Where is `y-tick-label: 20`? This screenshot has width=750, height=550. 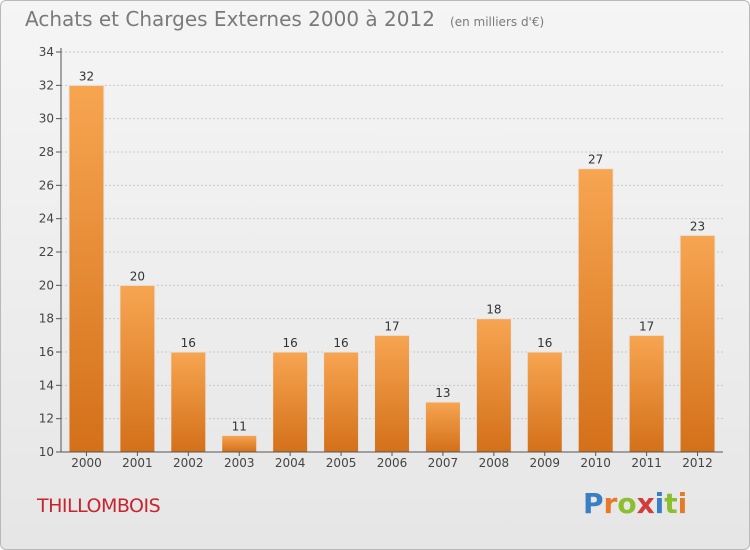
y-tick-label: 20 is located at coordinates (46, 285).